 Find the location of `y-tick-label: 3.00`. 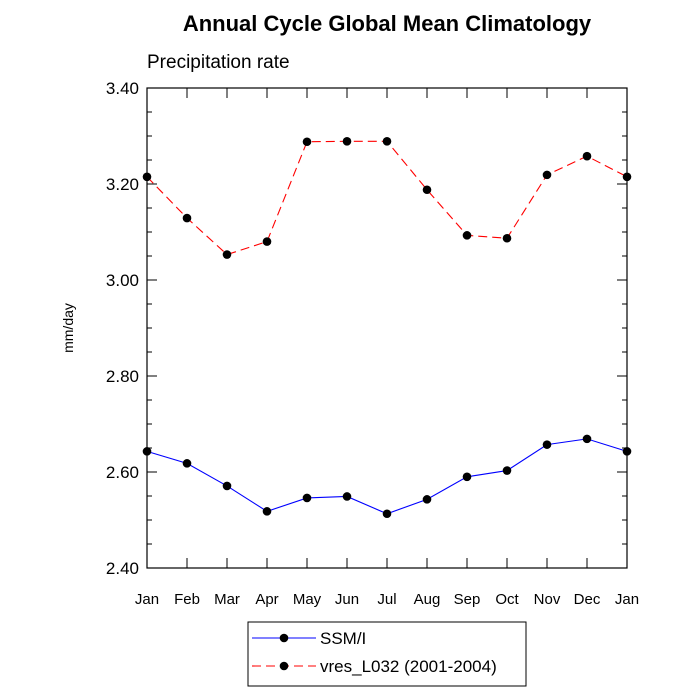

y-tick-label: 3.00 is located at coordinates (122, 280).